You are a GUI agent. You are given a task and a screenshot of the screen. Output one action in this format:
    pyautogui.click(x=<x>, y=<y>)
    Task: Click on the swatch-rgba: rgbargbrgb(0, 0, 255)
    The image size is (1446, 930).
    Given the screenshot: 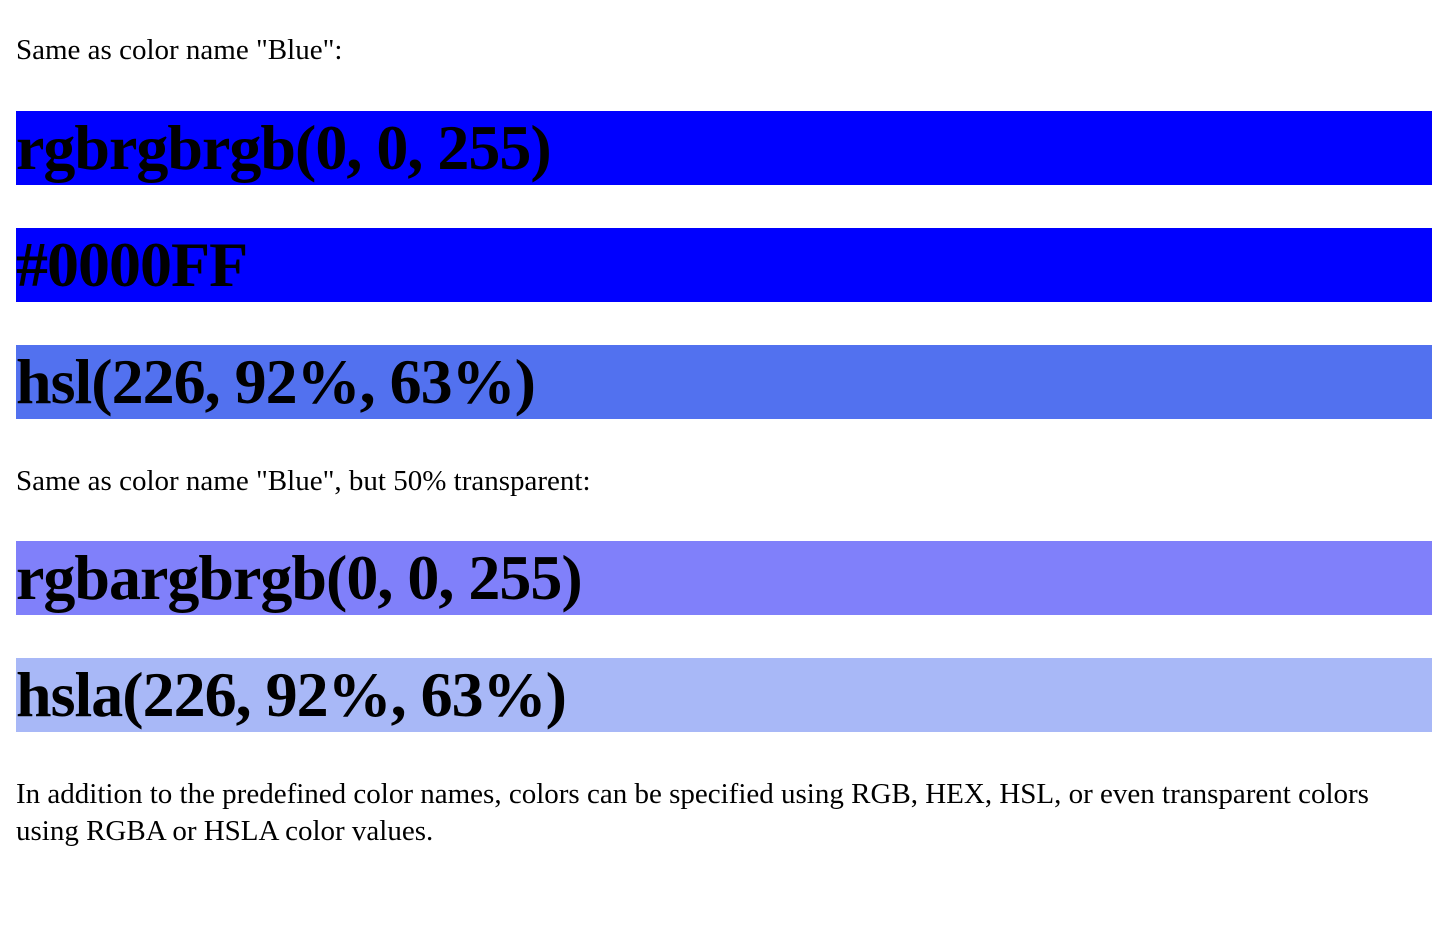 What is the action you would take?
    pyautogui.click(x=724, y=578)
    